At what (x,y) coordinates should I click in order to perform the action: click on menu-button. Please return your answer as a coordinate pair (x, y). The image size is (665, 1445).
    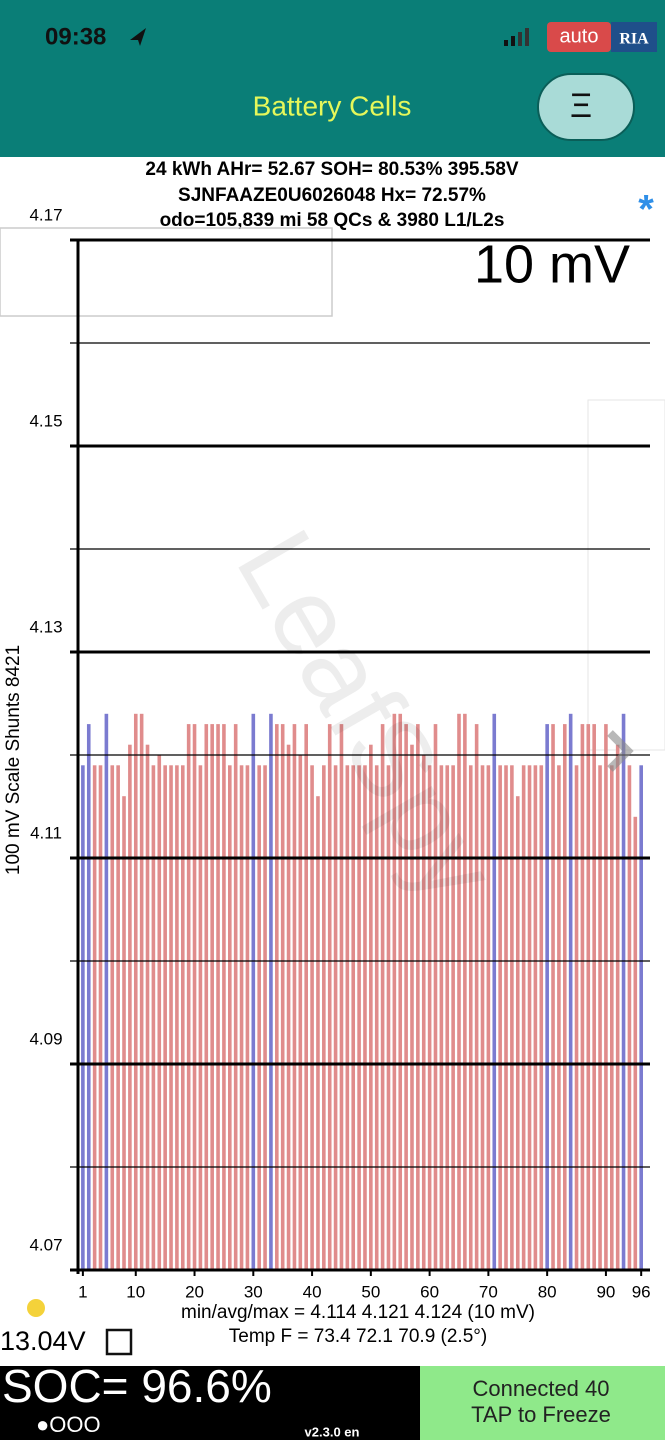
    Looking at the image, I should click on (586, 107).